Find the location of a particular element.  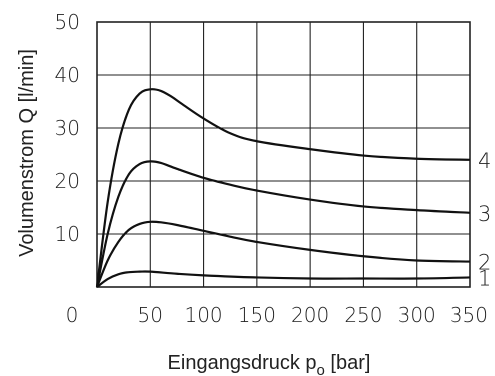

y-tick-labels: 10 20 30 40 50 is located at coordinates (67, 128).